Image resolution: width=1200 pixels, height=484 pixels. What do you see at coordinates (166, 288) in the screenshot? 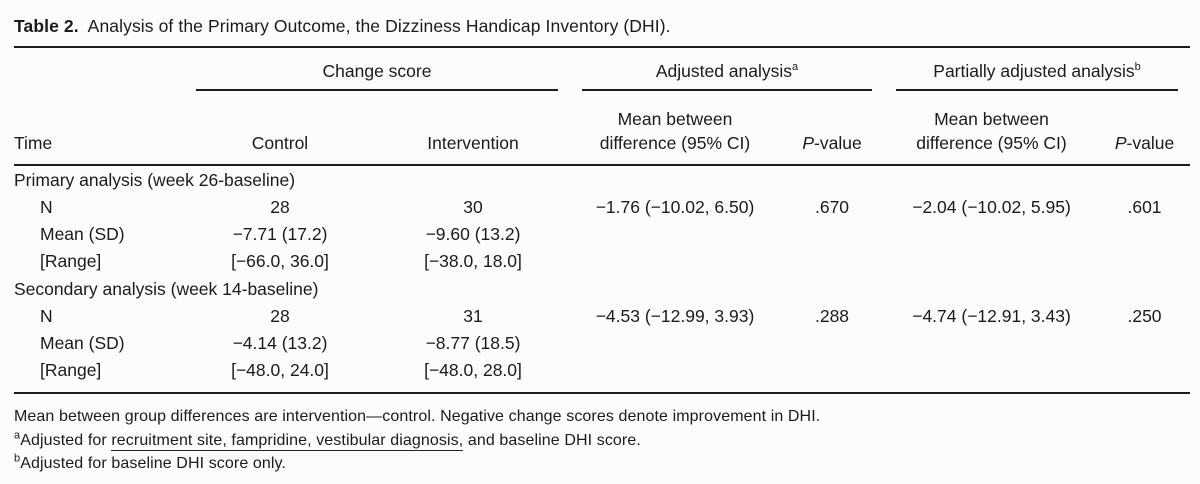
I see `section-label: Secondary analysis (week 14-baseline)` at bounding box center [166, 288].